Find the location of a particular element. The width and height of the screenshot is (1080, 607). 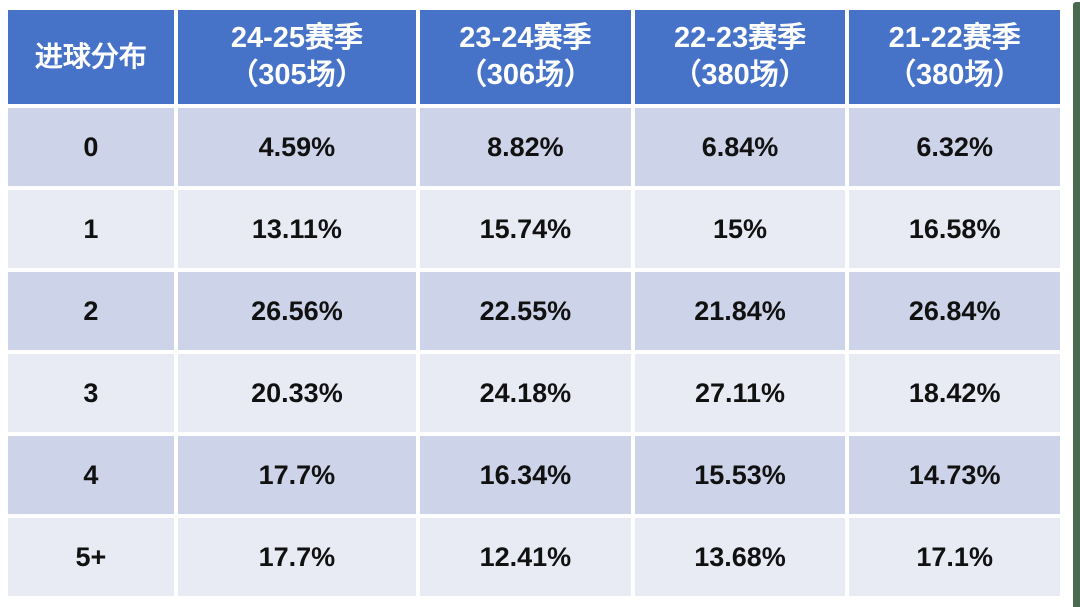

header-subtitle: （305场） is located at coordinates (297, 75).